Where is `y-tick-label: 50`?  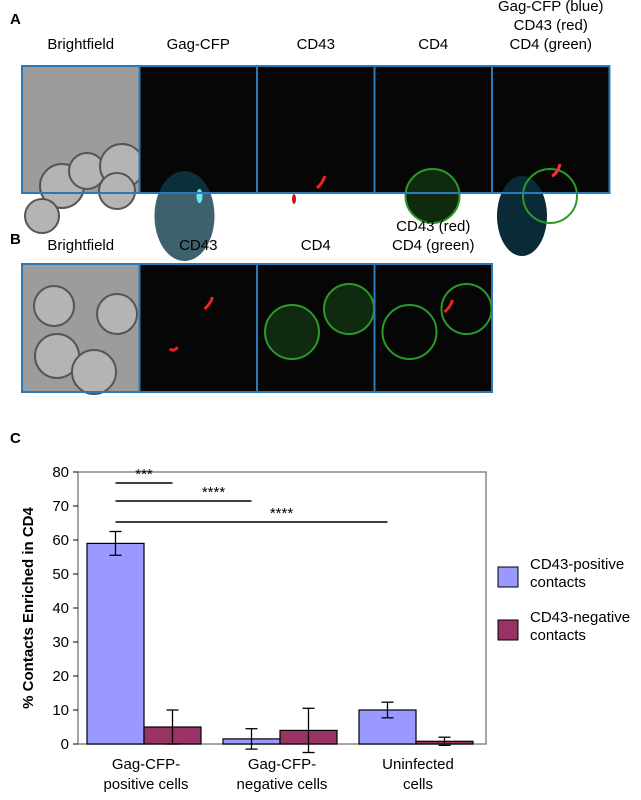
y-tick-label: 50 is located at coordinates (60, 574).